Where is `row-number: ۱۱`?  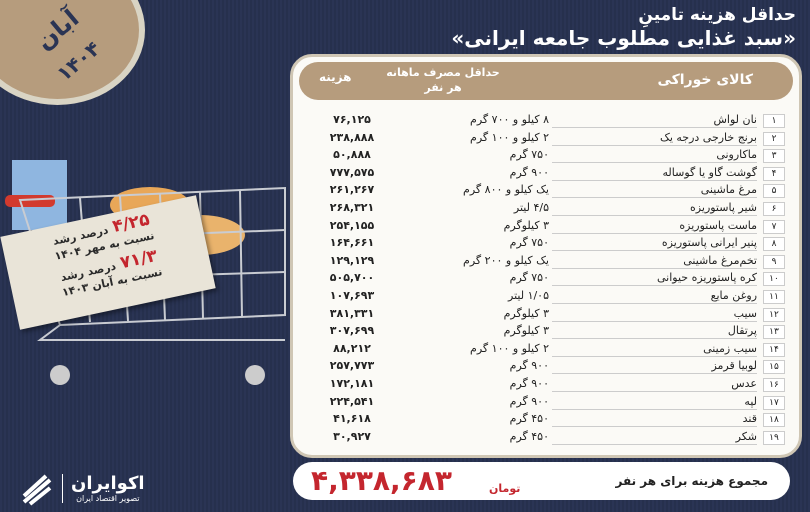
row-number: ۱۱ is located at coordinates (774, 296).